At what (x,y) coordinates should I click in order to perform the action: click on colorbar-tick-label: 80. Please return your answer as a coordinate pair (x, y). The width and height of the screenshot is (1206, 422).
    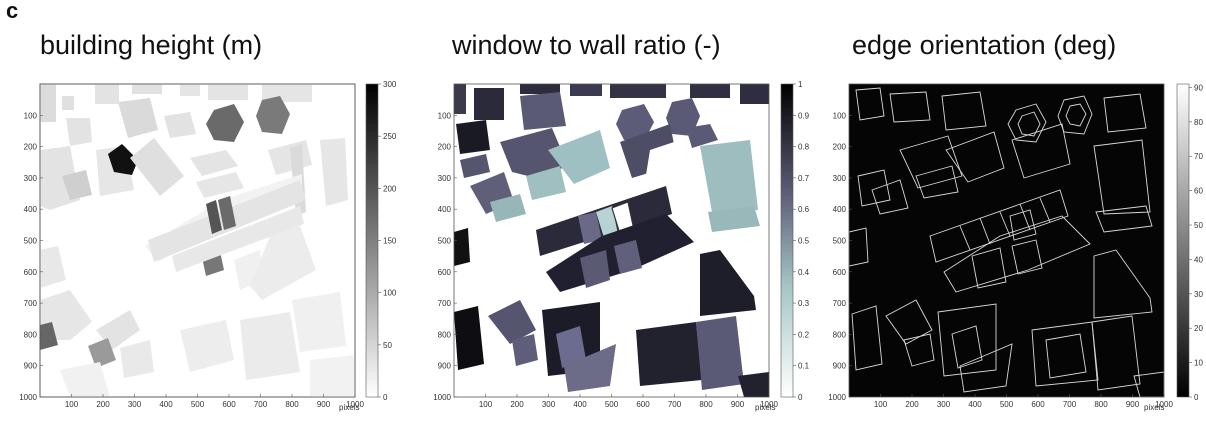
    Looking at the image, I should click on (1198, 122).